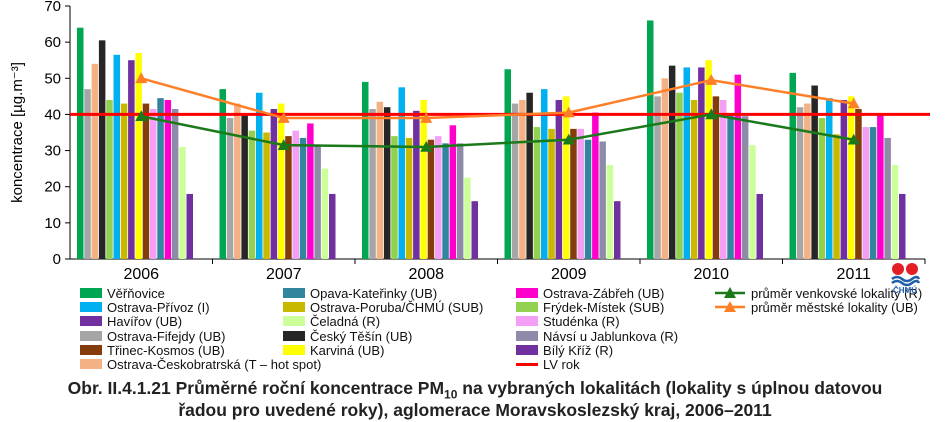  Describe the element at coordinates (854, 274) in the screenshot. I see `x-tick-label: 2011` at that location.